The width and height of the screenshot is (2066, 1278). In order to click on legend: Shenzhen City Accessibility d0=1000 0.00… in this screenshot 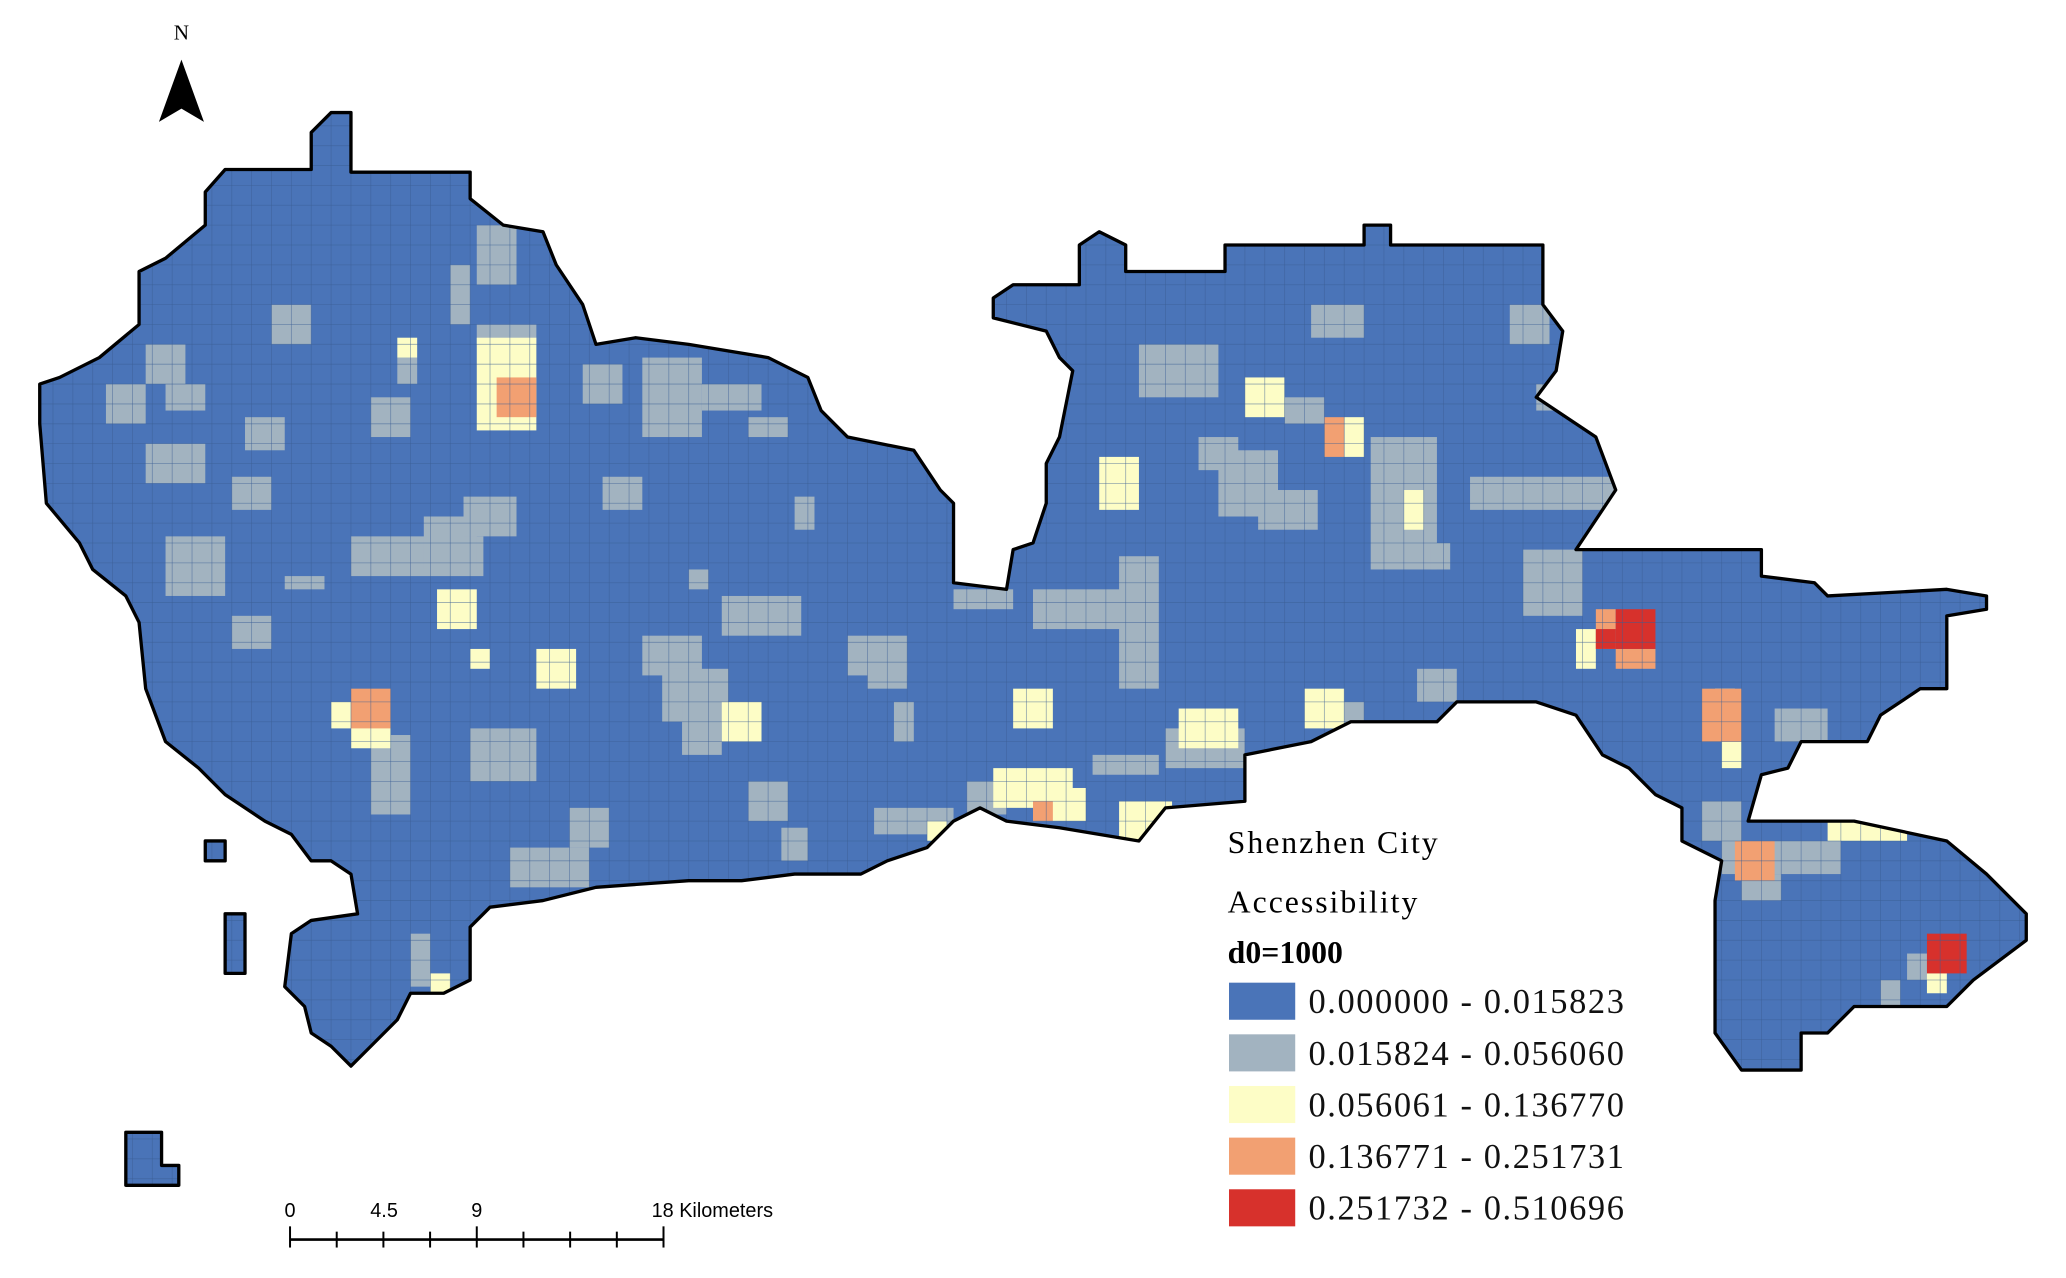, I will do `click(1426, 1026)`.